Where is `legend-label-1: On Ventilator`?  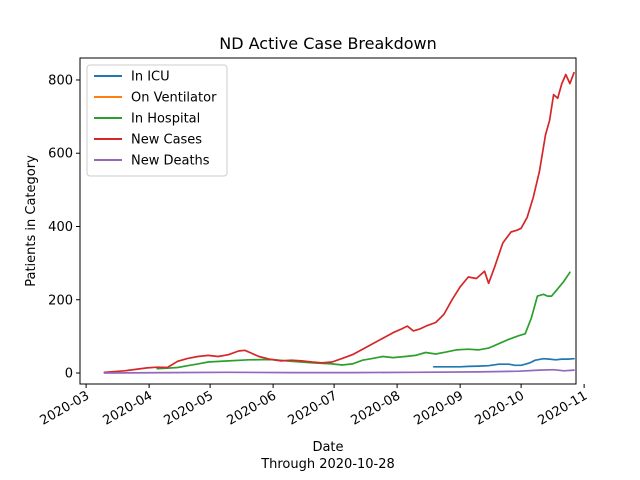 legend-label-1: On Ventilator is located at coordinates (174, 98).